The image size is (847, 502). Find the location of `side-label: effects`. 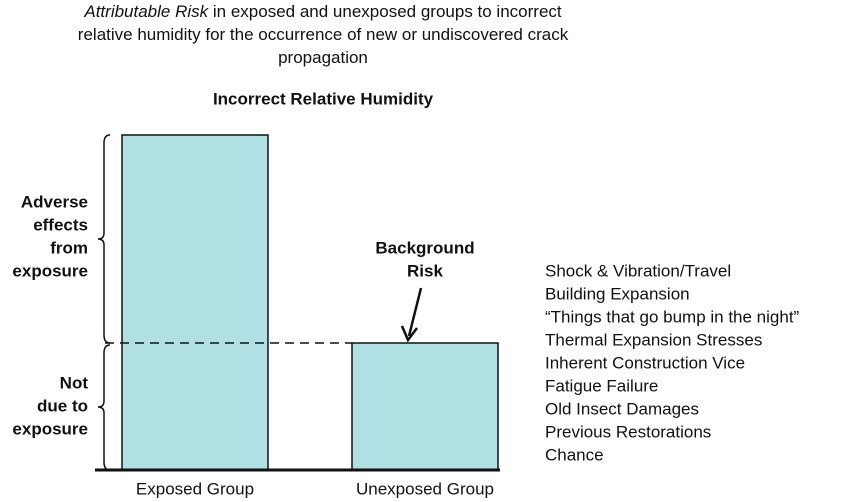

side-label: effects is located at coordinates (60, 224).